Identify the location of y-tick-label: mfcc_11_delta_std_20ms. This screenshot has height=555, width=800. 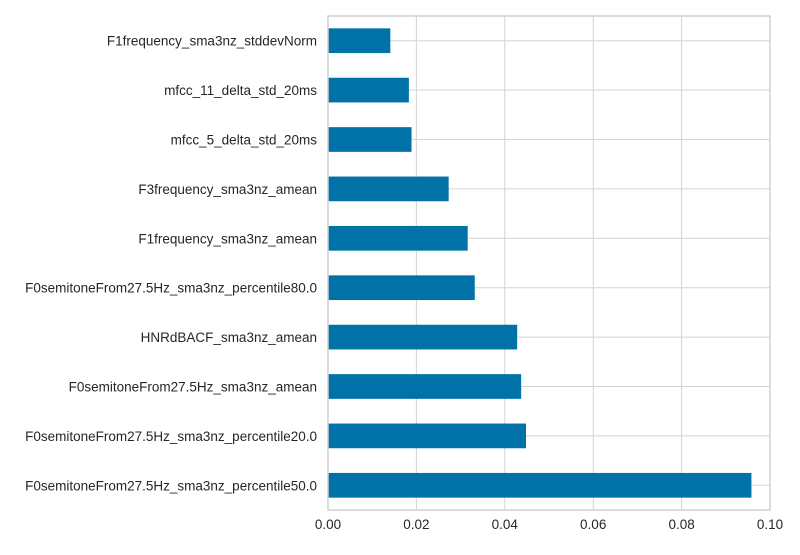
(240, 90).